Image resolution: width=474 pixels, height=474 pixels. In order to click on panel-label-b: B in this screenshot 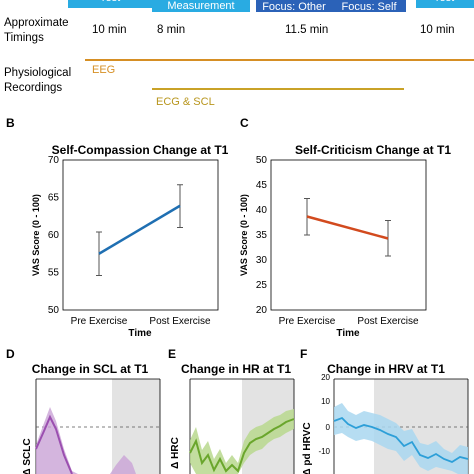, I will do `click(10, 123)`.